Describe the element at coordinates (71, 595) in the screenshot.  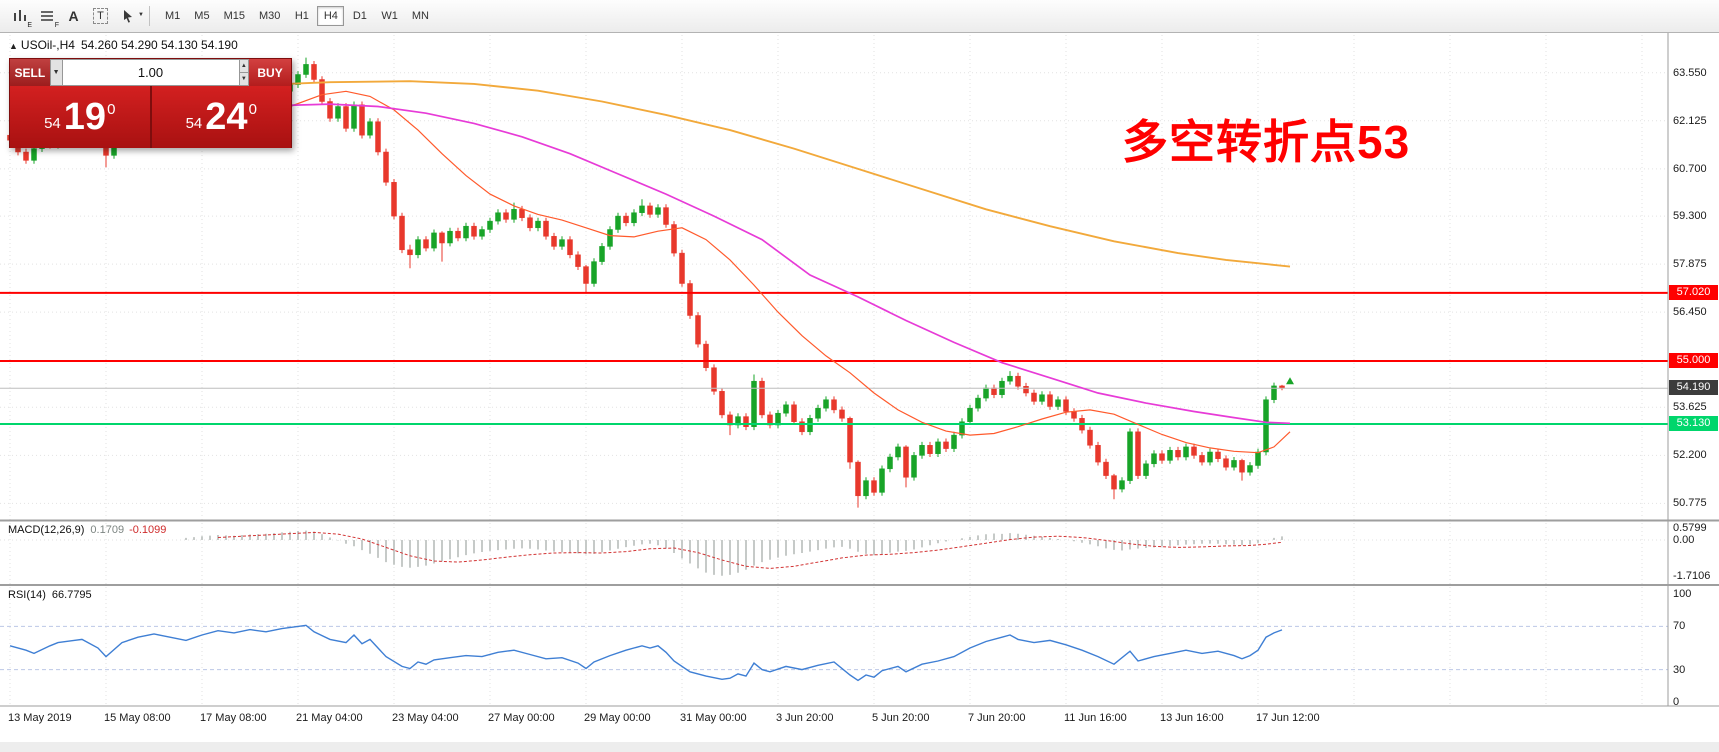
I see `rsi-value: 66.7795` at that location.